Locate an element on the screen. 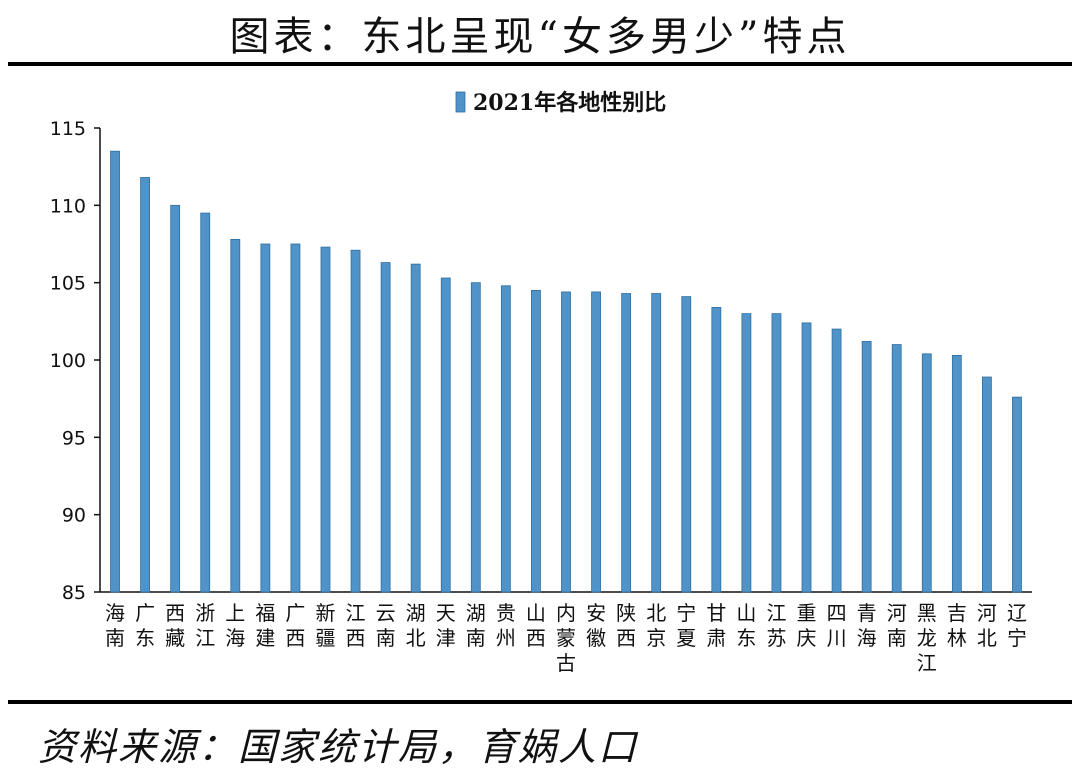 Image resolution: width=1080 pixels, height=771 pixels. x-category-label: 江西 is located at coordinates (356, 625).